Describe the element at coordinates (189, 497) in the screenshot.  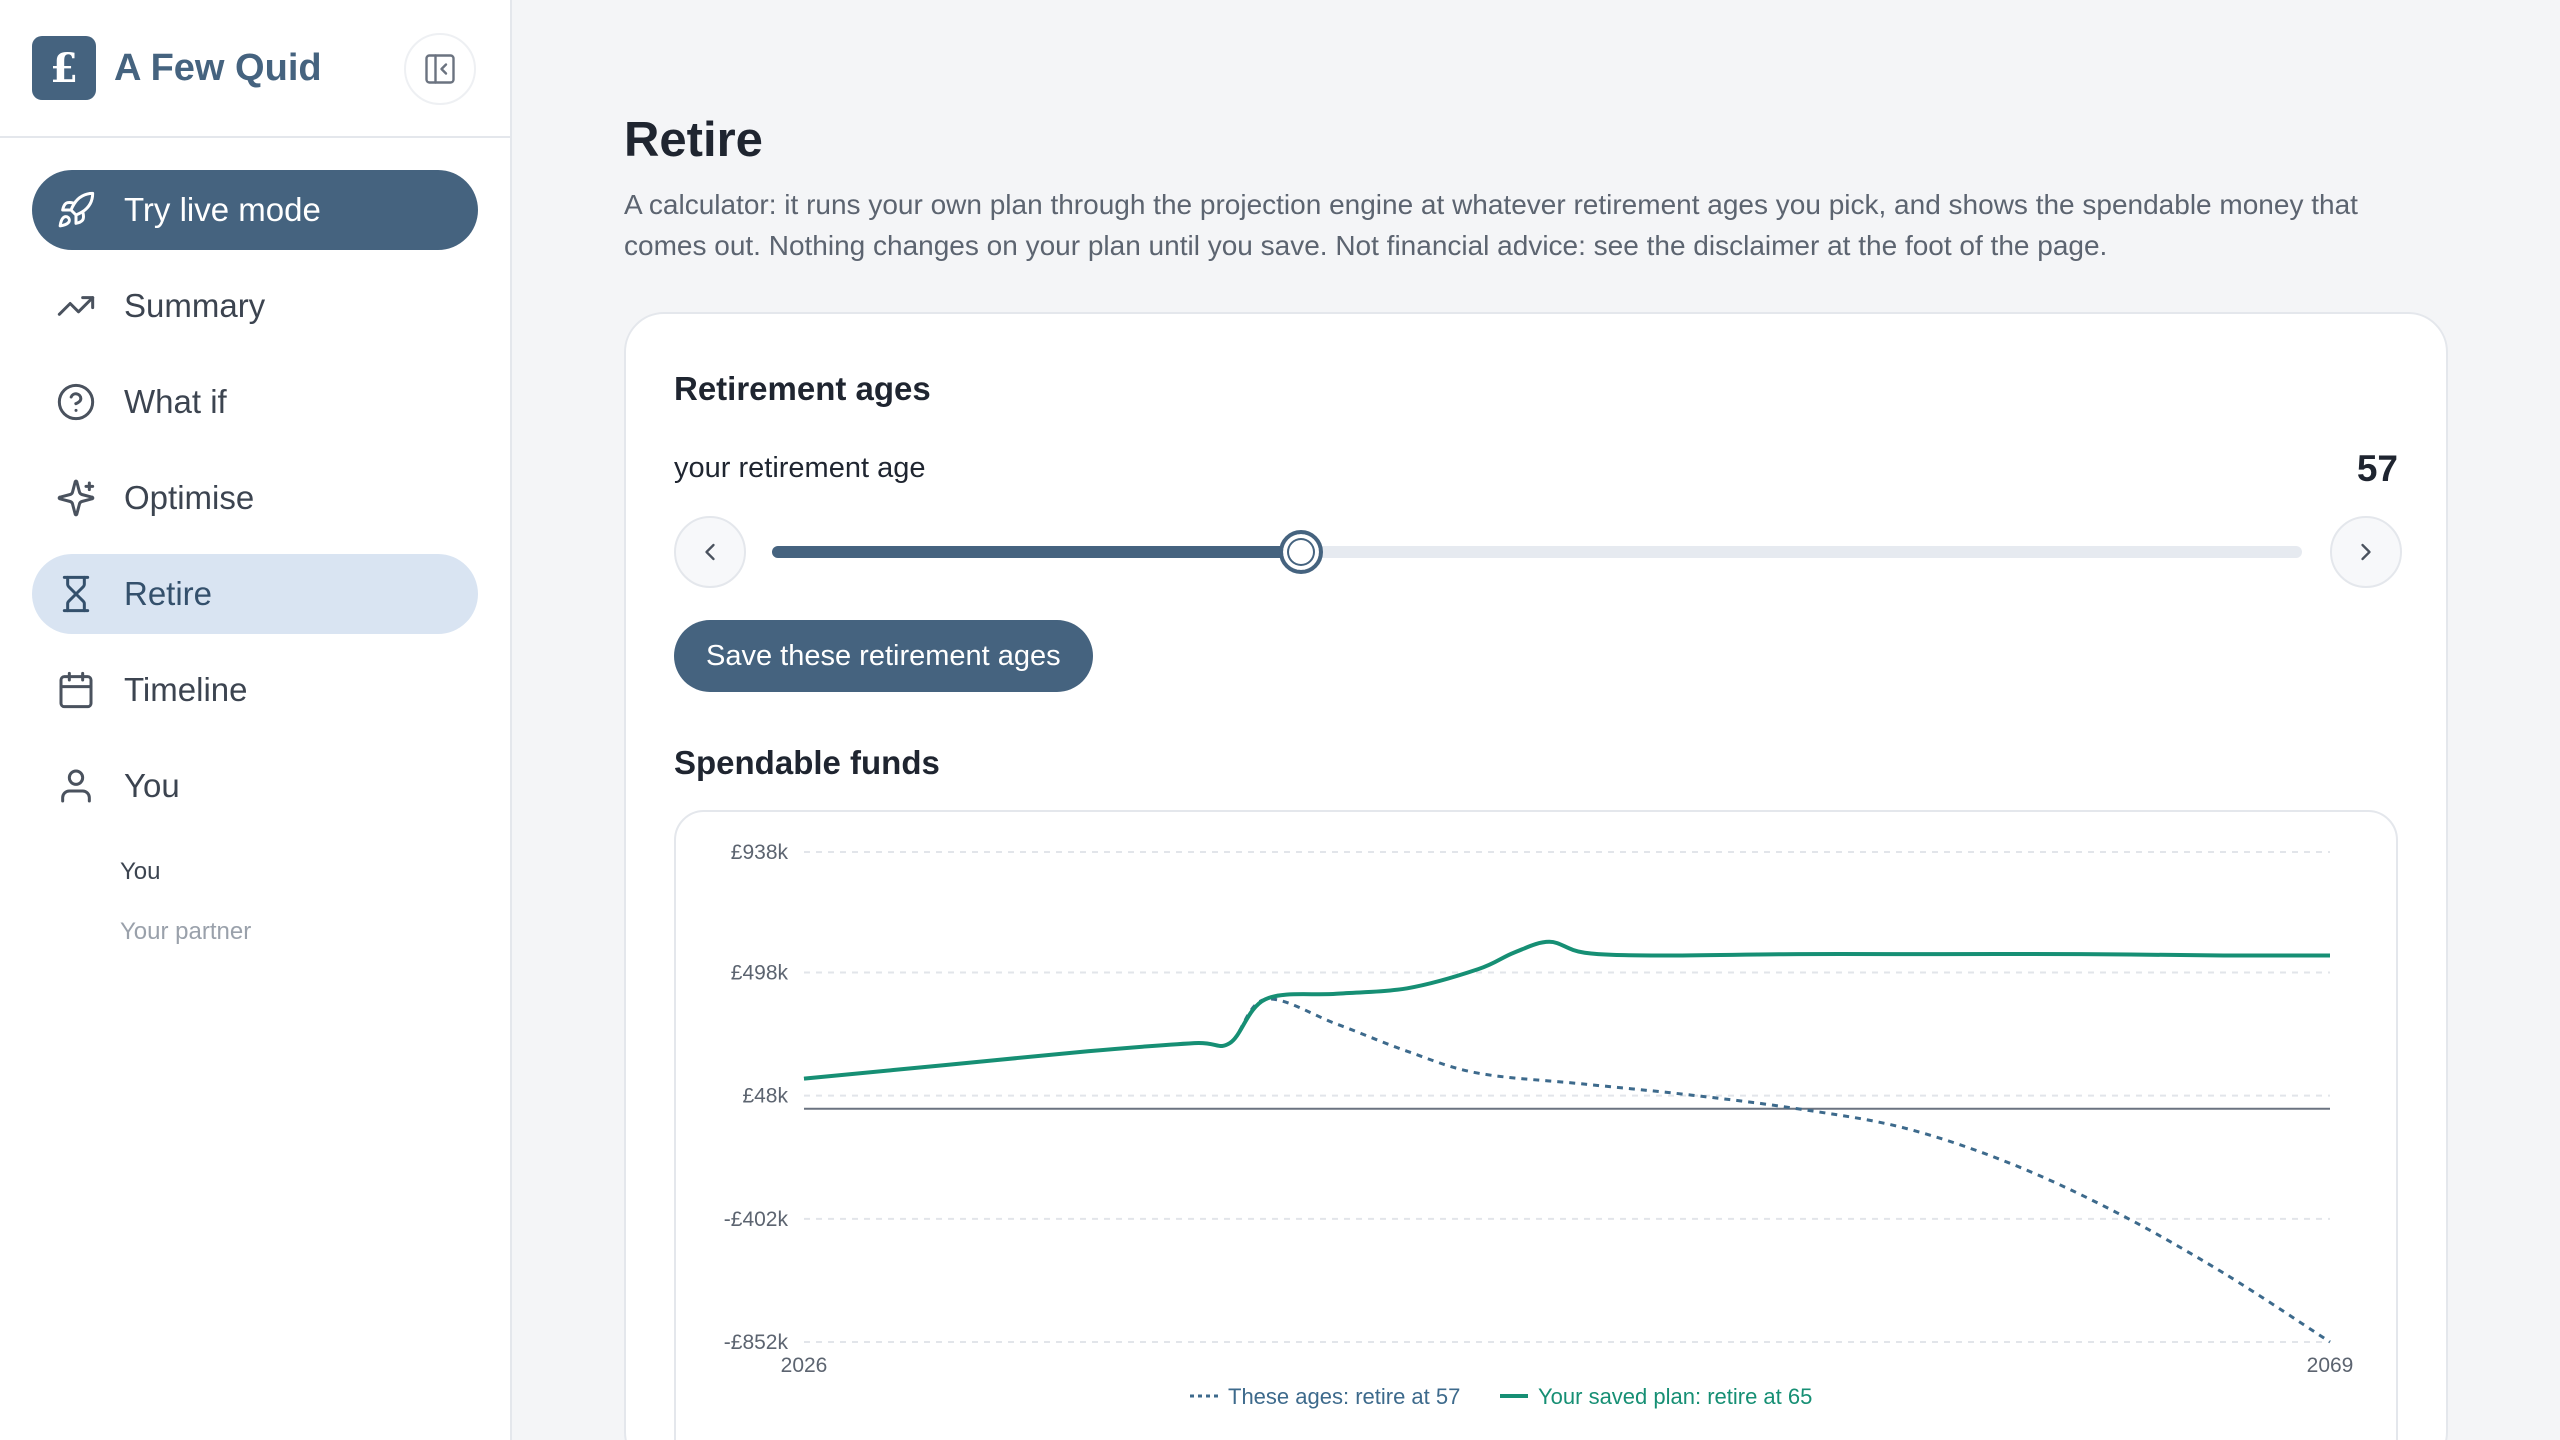
I see `sidebar-item-label: Optimise` at that location.